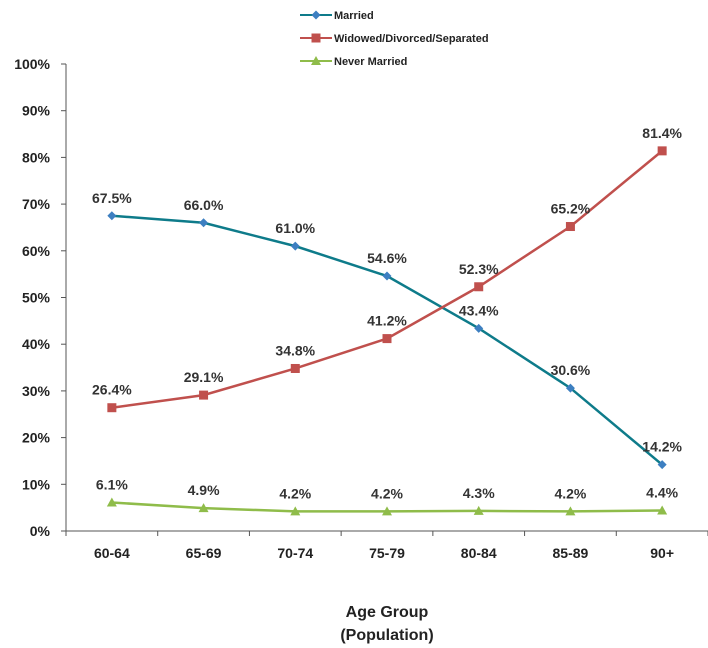 This screenshot has height=648, width=708. What do you see at coordinates (295, 350) in the screenshot?
I see `data-label: 34.8%` at bounding box center [295, 350].